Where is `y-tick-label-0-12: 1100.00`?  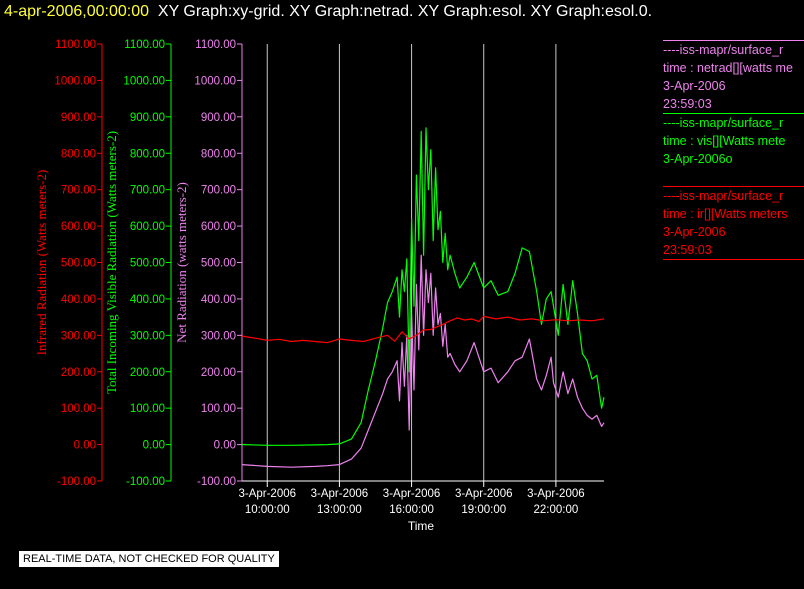
y-tick-label-0-12: 1100.00 is located at coordinates (75, 45).